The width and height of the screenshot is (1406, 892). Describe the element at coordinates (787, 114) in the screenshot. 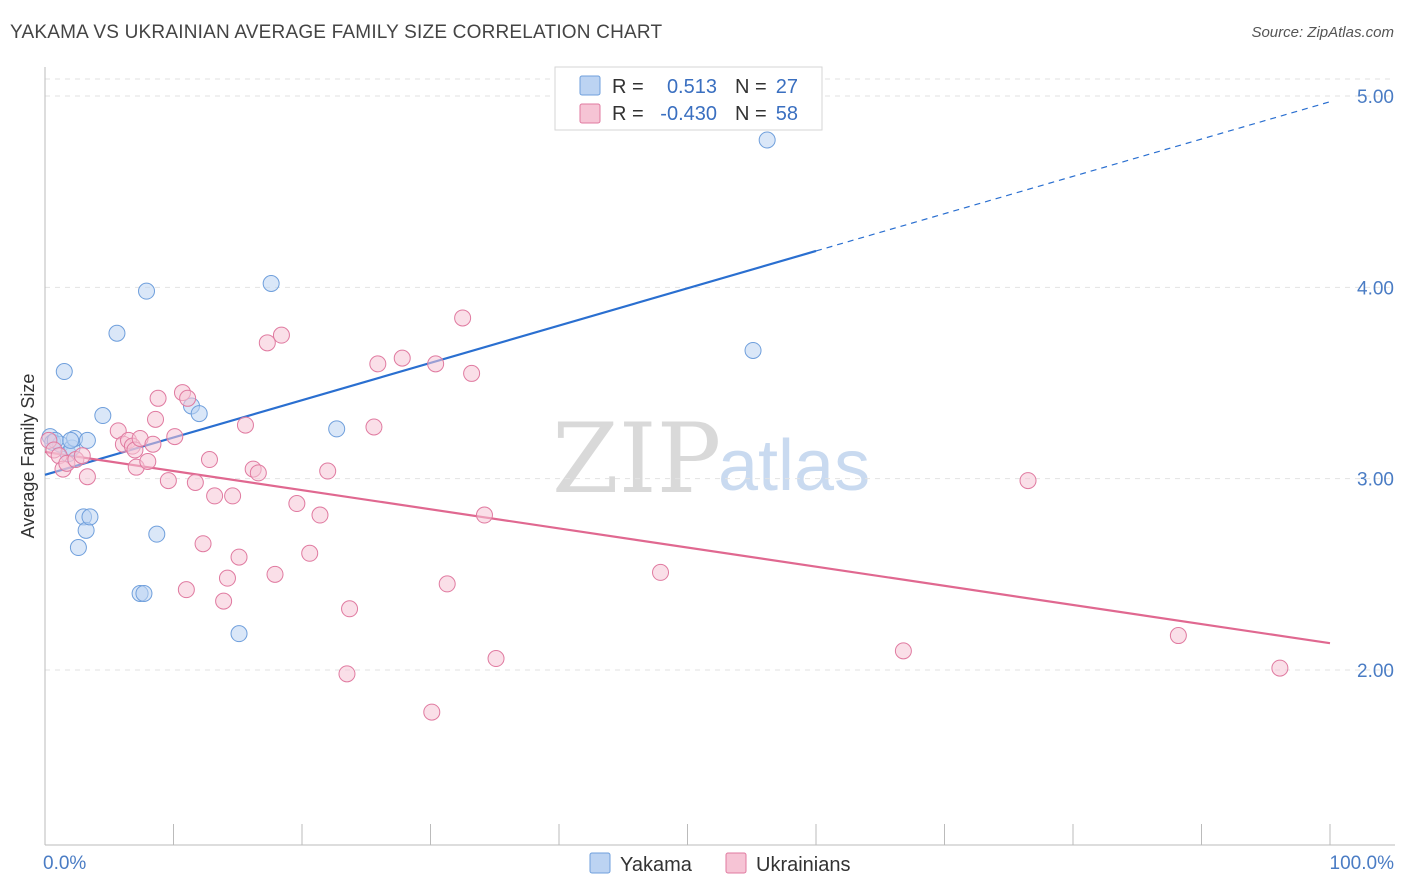

I see `legend-n-value-ukrainian: 58` at that location.